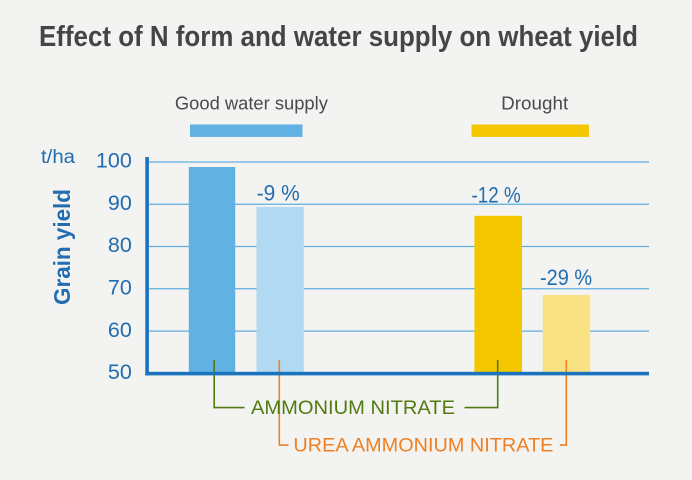  What do you see at coordinates (251, 104) in the screenshot?
I see `svg-text: Good water supply` at bounding box center [251, 104].